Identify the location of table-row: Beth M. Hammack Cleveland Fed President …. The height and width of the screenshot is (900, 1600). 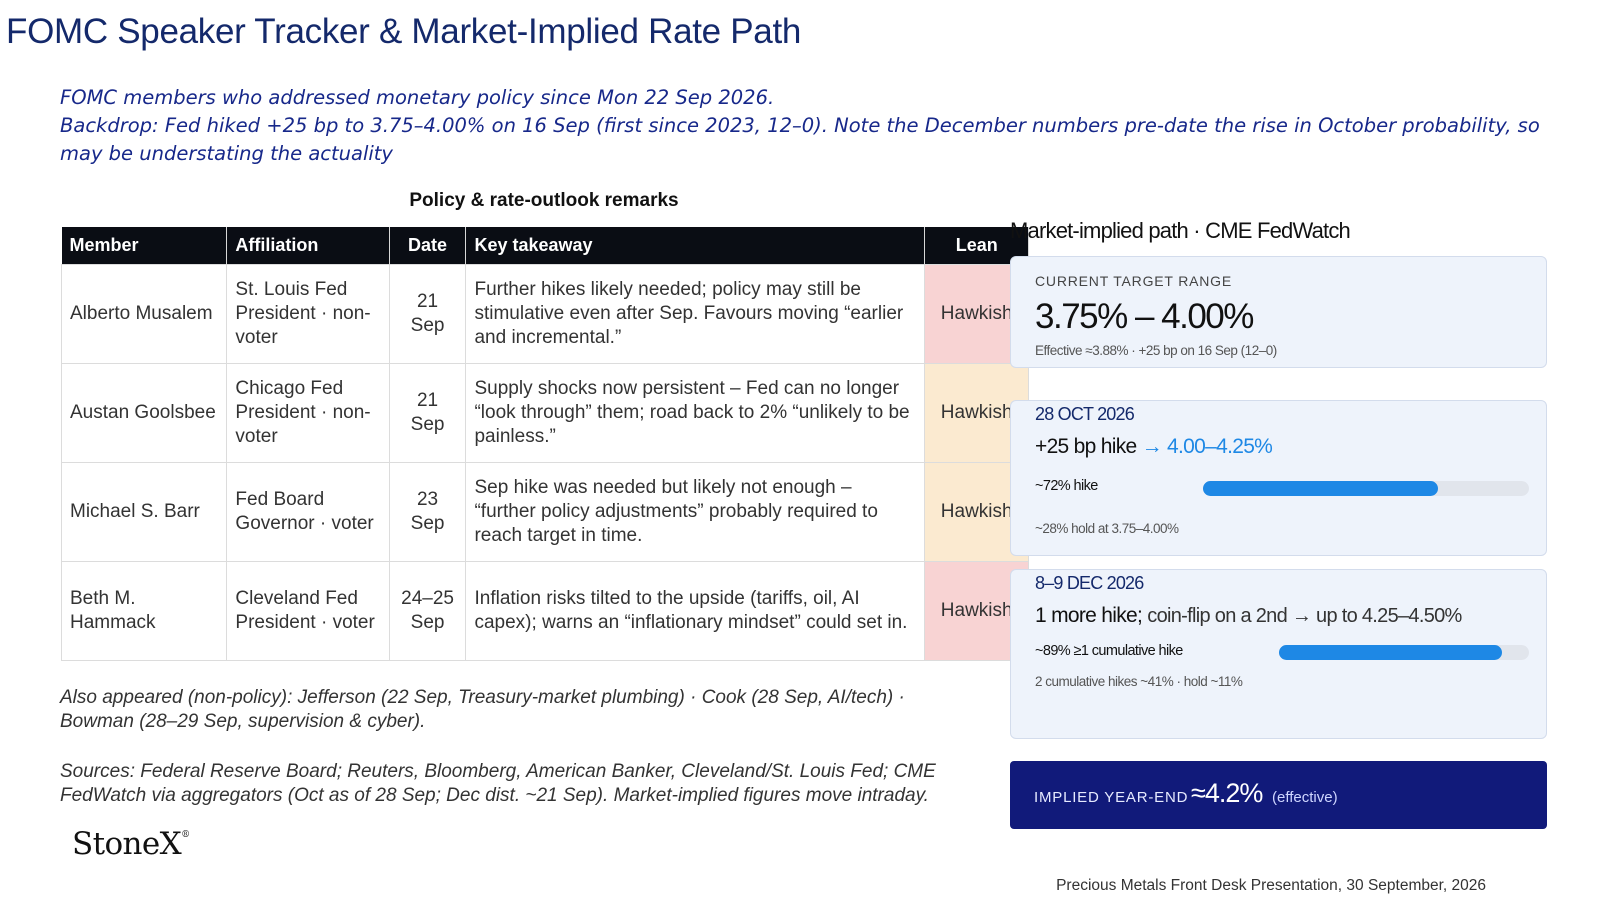
(544, 610).